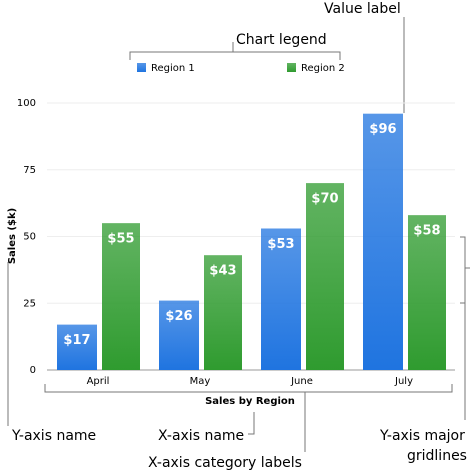 This screenshot has width=474, height=476. Describe the element at coordinates (98, 381) in the screenshot. I see `x-tick-label: April` at that location.